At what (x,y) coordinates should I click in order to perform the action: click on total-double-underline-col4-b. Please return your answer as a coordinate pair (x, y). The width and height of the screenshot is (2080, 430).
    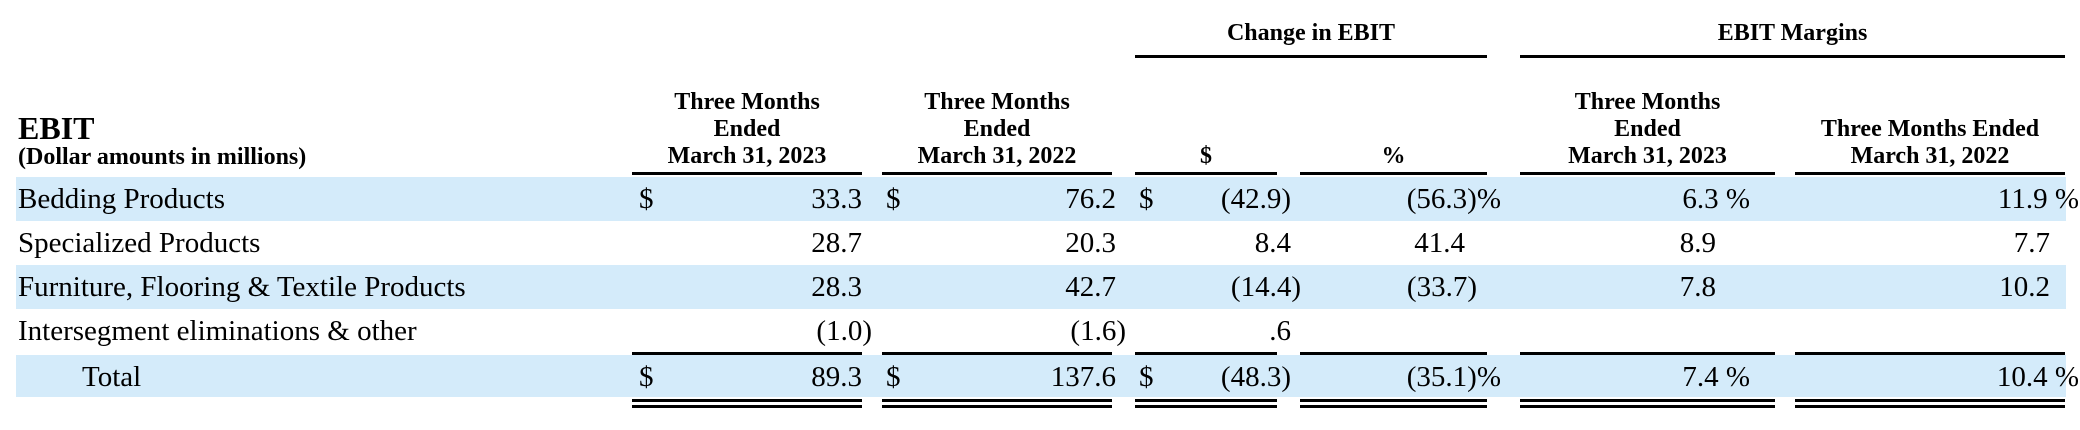
    Looking at the image, I should click on (1393, 406).